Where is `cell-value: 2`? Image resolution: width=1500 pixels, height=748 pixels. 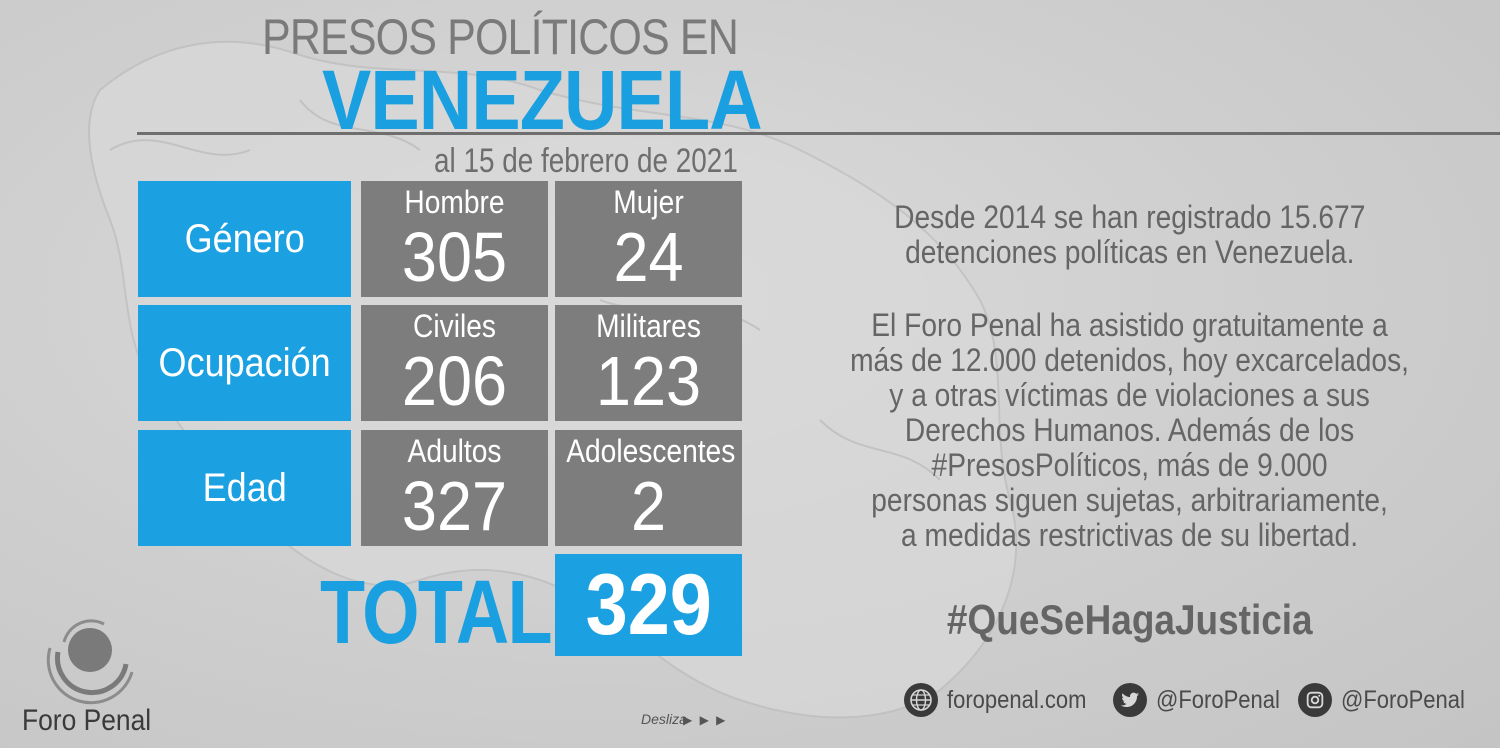 cell-value: 2 is located at coordinates (648, 506).